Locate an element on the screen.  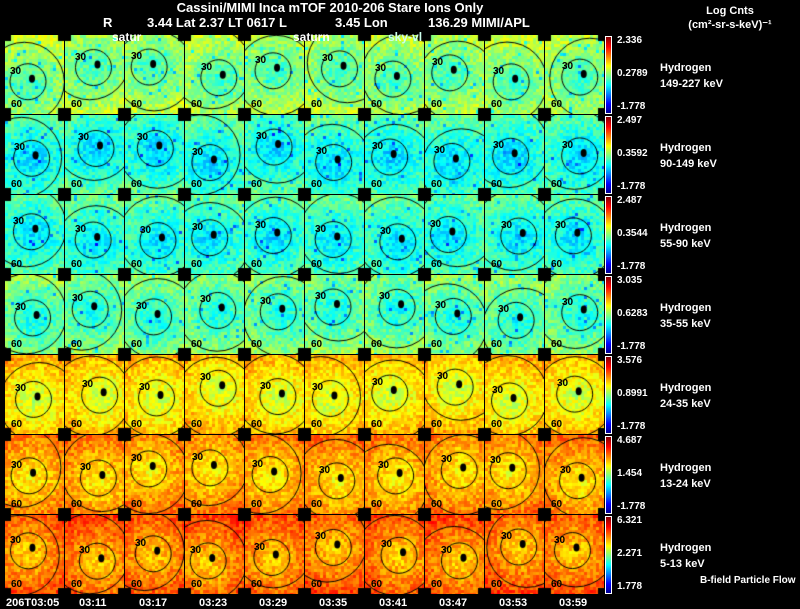
colorbar-max-label: 4.687 is located at coordinates (630, 440).